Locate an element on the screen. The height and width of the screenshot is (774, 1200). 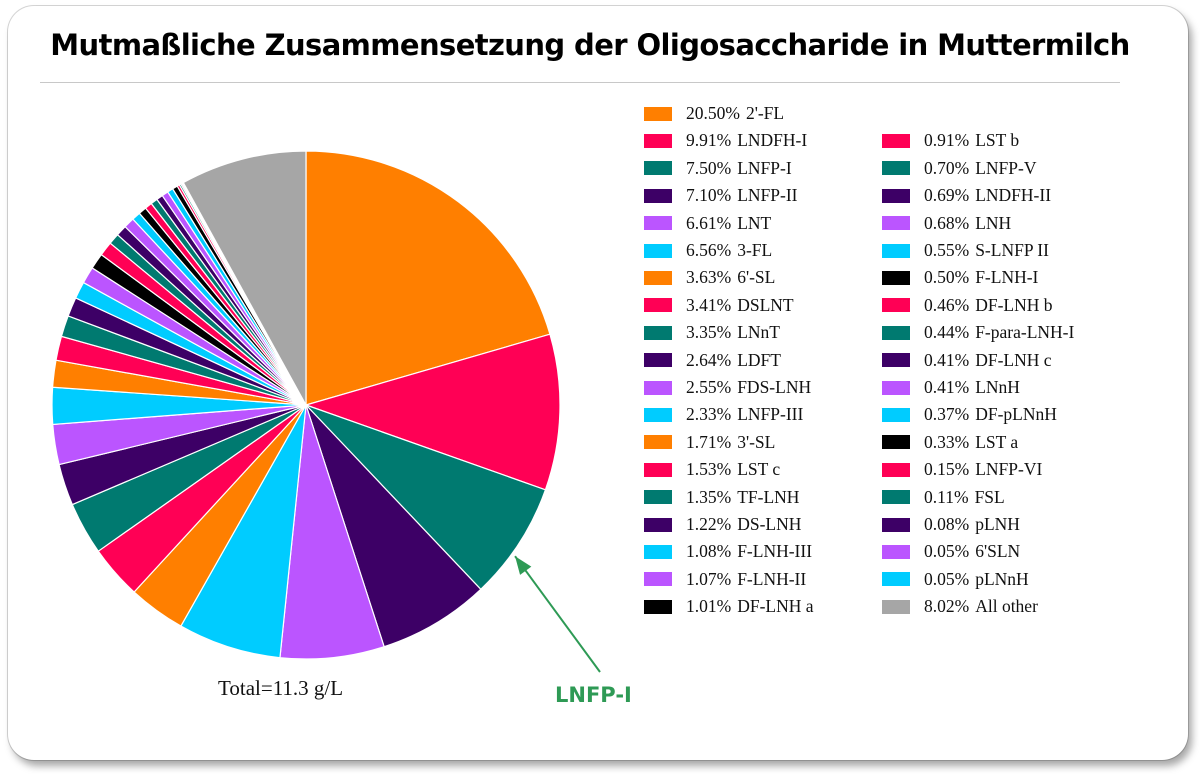
legend-percent: 0.55% is located at coordinates (947, 250).